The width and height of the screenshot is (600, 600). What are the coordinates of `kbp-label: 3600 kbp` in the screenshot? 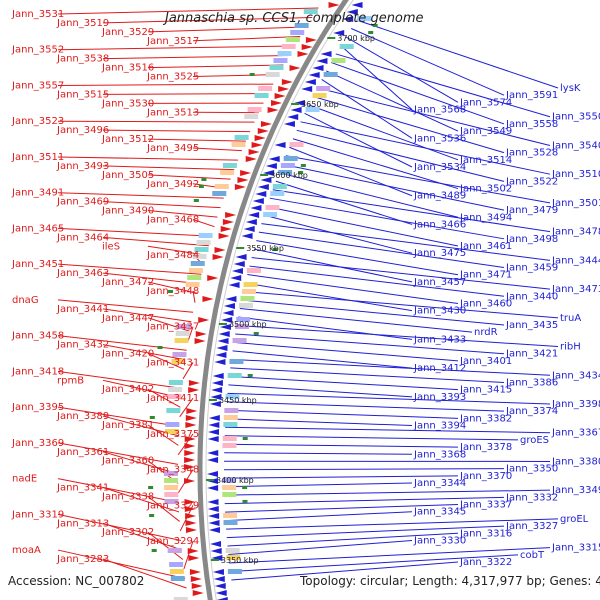 It's located at (289, 175).